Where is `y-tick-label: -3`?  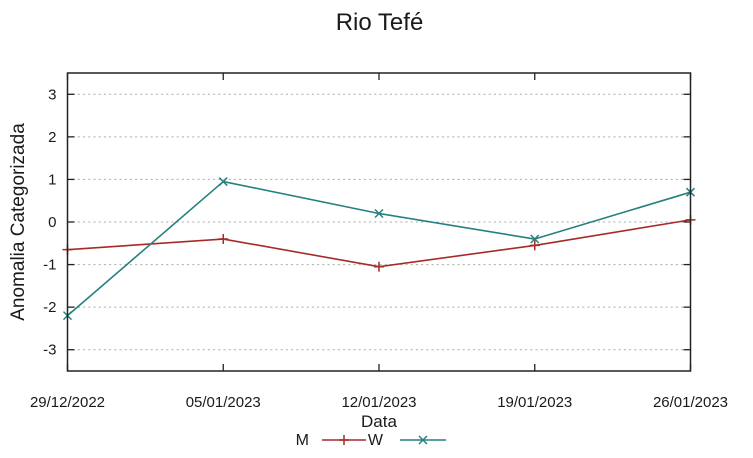 y-tick-label: -3 is located at coordinates (49, 350).